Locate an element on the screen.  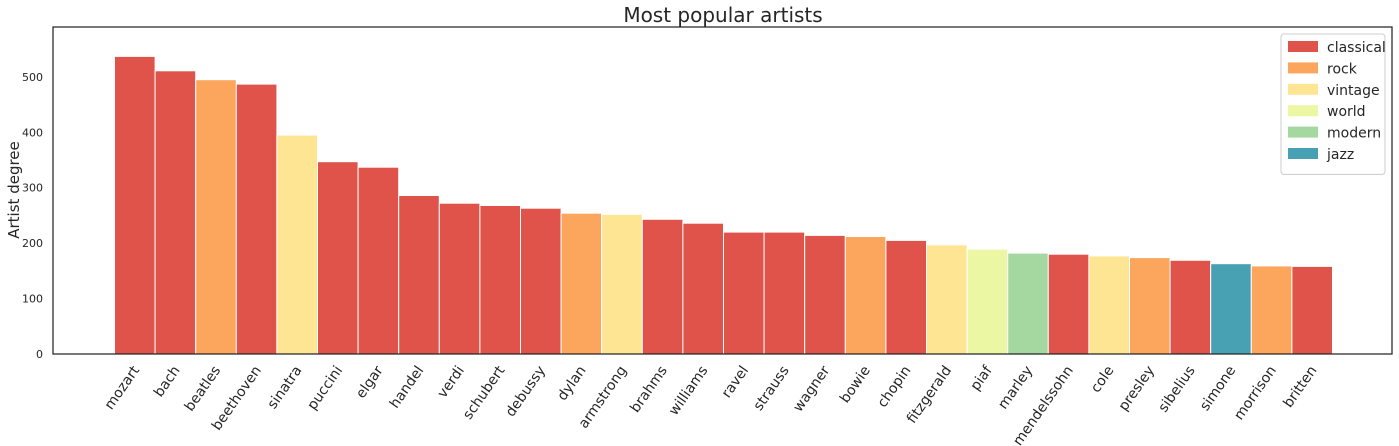
legend-label-world: world is located at coordinates (1346, 112).